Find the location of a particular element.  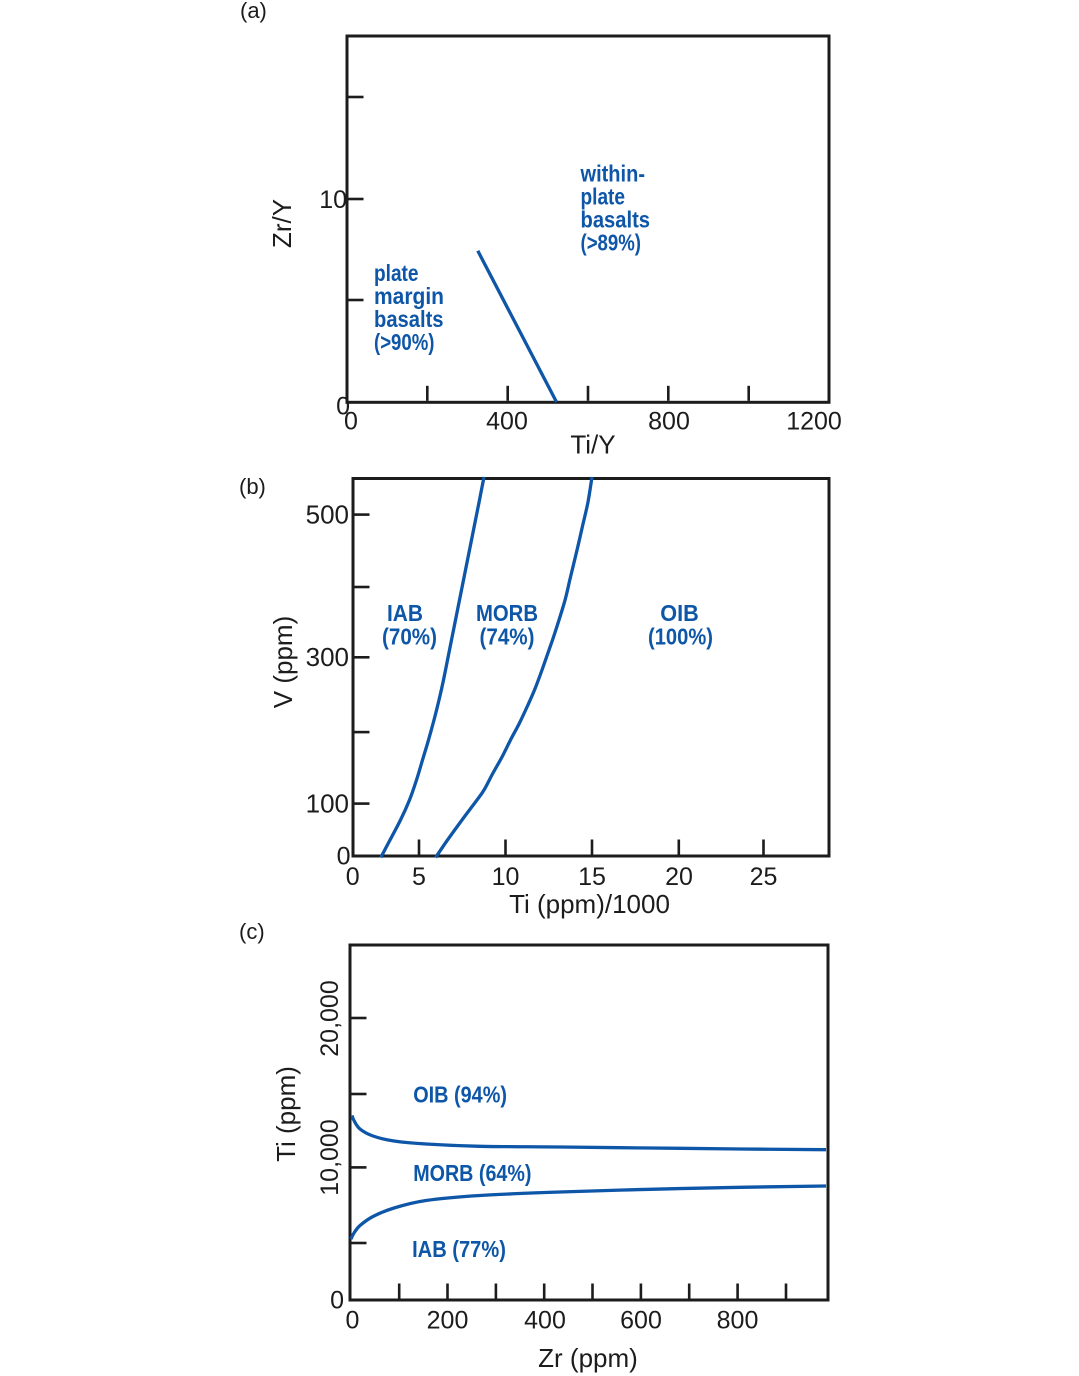

svg-text: 5 is located at coordinates (419, 877).